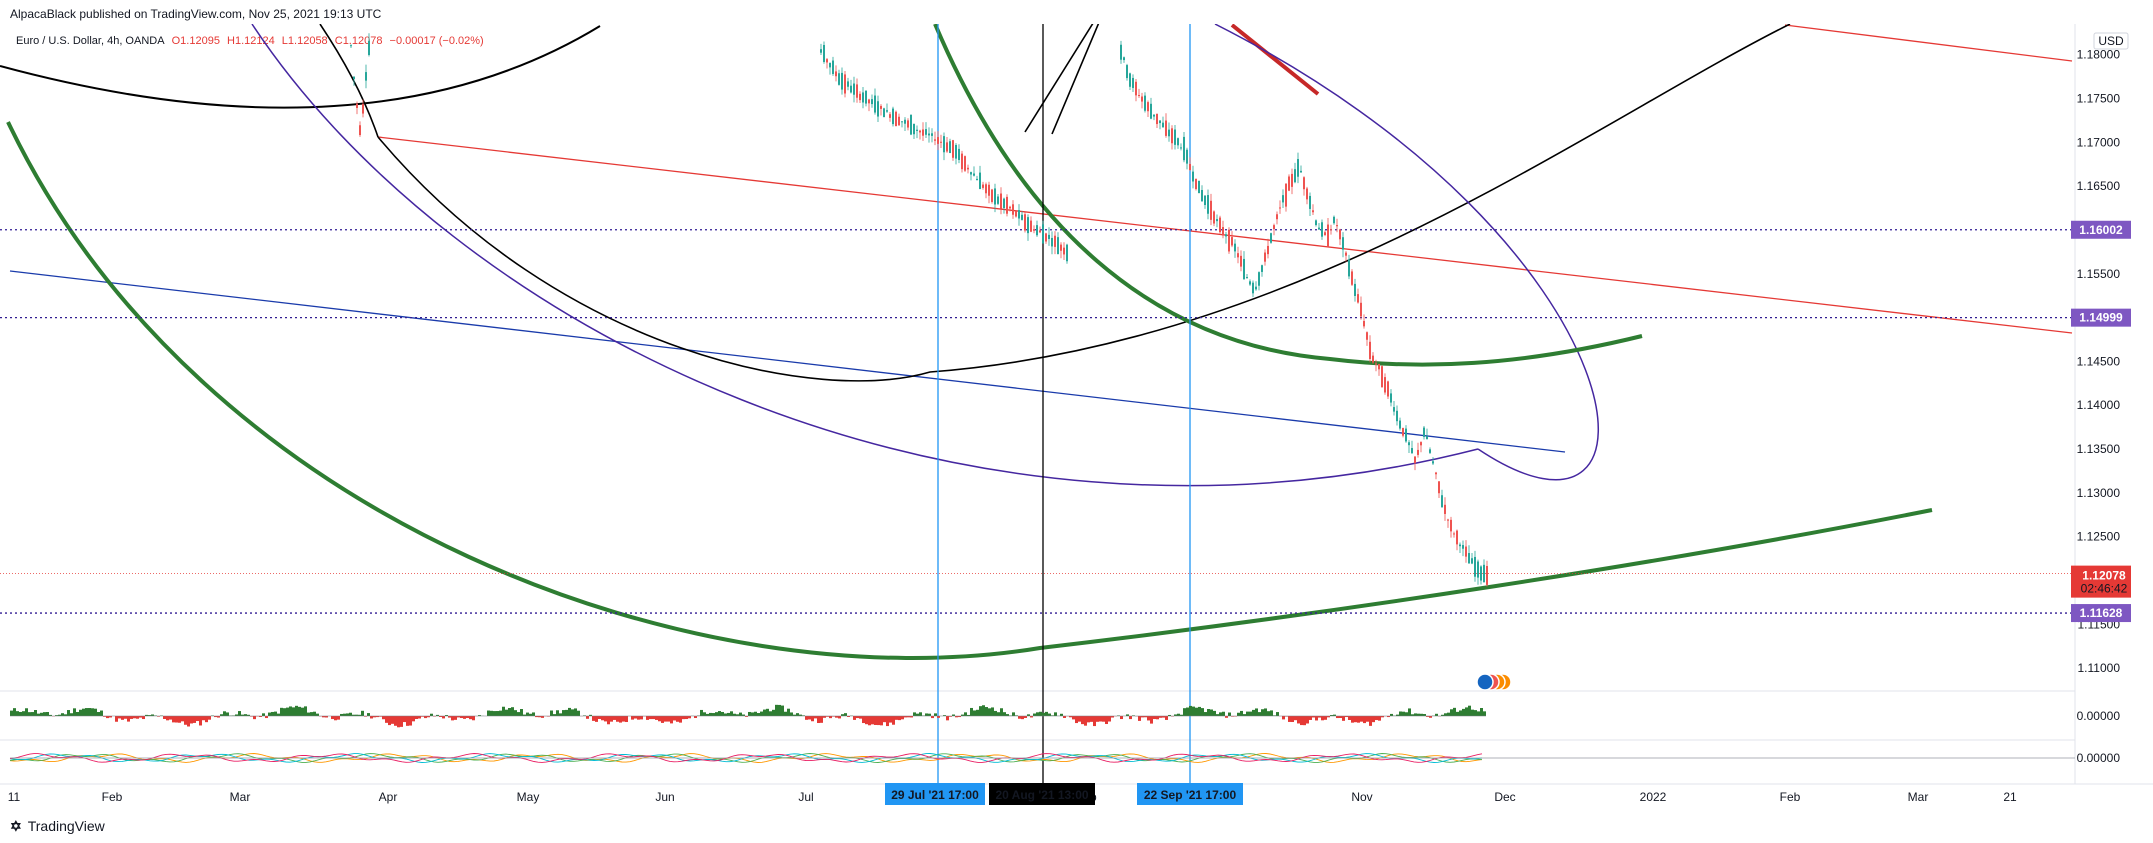 Image resolution: width=2153 pixels, height=843 pixels. I want to click on legend-symbol: Euro / U.S. Dollar, 4h, OANDA, so click(90, 41).